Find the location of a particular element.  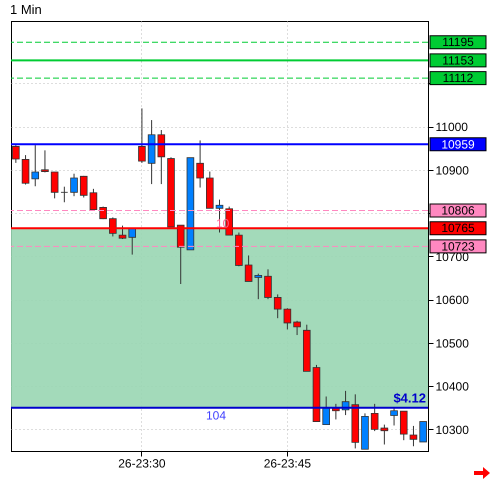

ref-line-label: 11112 is located at coordinates (458, 78).